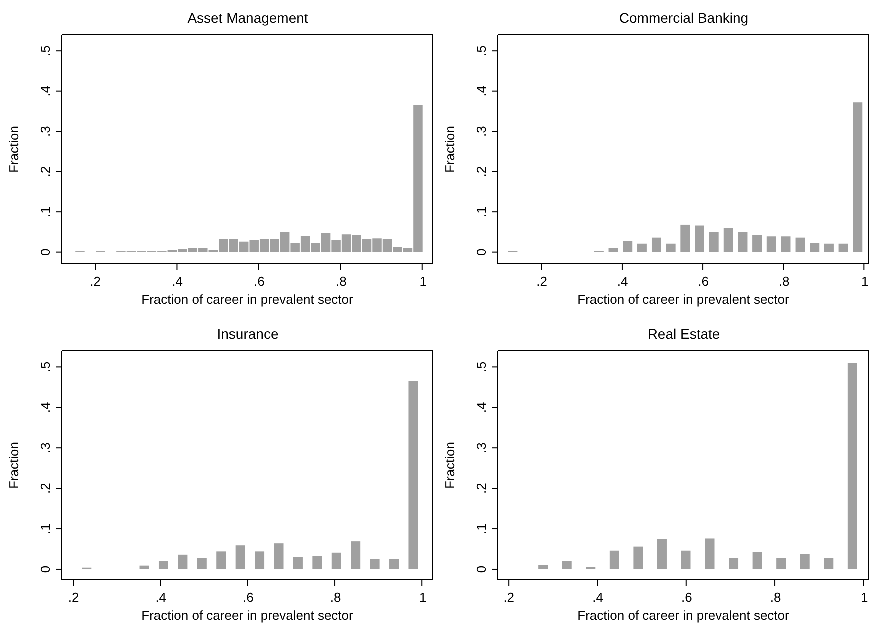 The height and width of the screenshot is (630, 888). What do you see at coordinates (248, 18) in the screenshot?
I see `chart-title: Asset Management` at bounding box center [248, 18].